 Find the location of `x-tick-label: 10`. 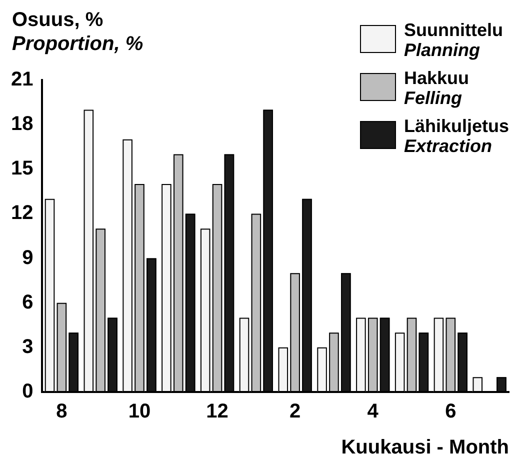

x-tick-label: 10 is located at coordinates (139, 411).